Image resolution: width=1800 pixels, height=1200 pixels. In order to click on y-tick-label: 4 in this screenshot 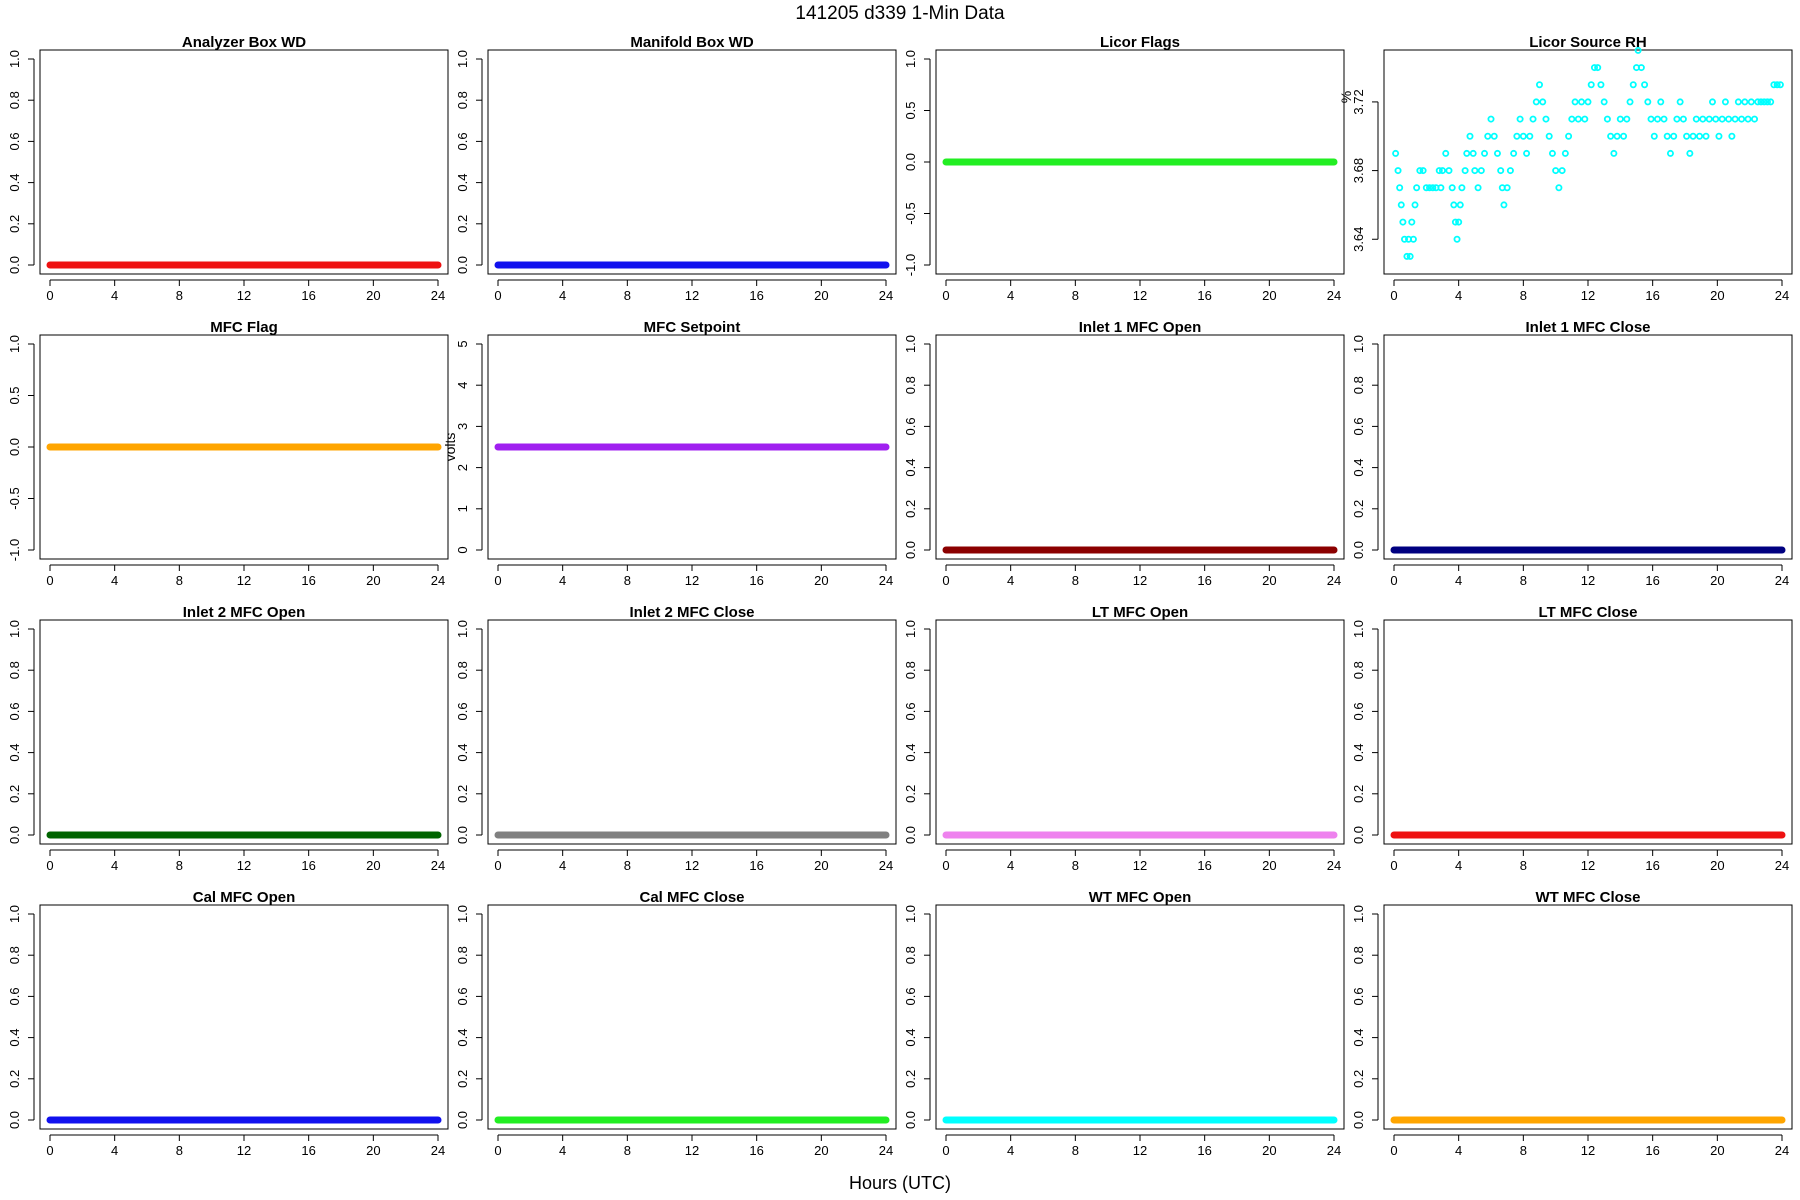, I will do `click(462, 385)`.